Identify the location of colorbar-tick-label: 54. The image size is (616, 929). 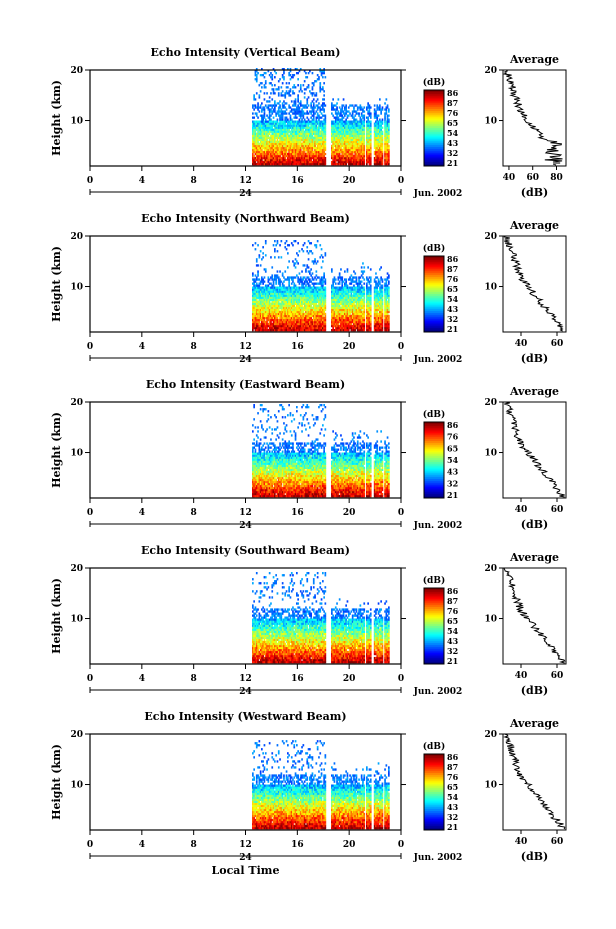
(453, 133).